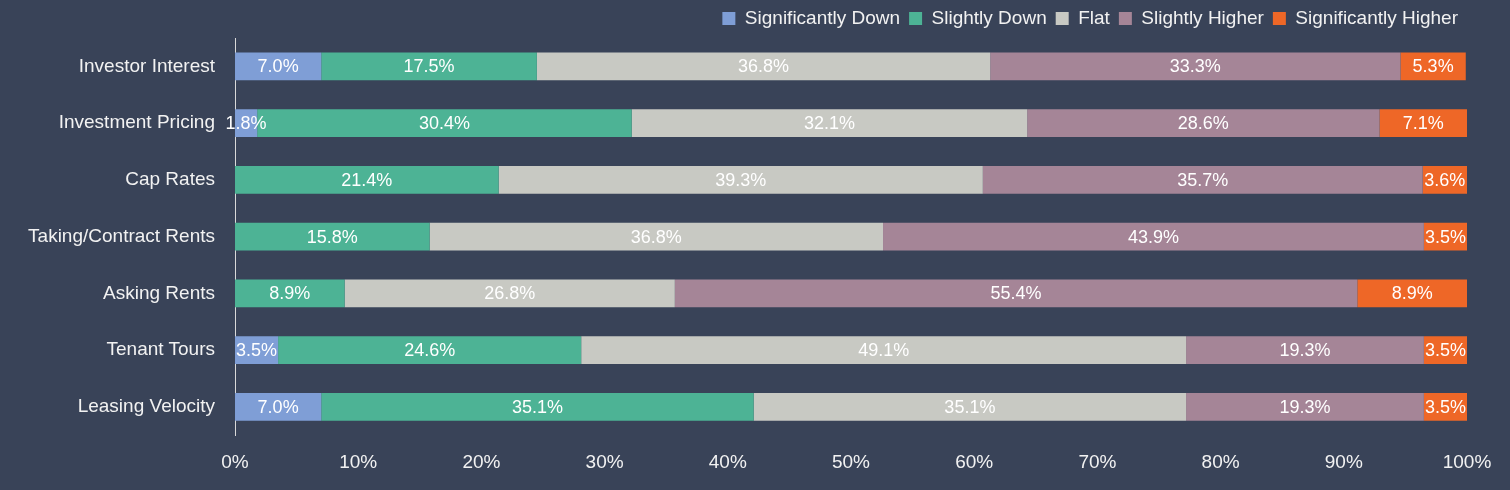 This screenshot has height=490, width=1510. I want to click on data-label: 43.9%, so click(1153, 236).